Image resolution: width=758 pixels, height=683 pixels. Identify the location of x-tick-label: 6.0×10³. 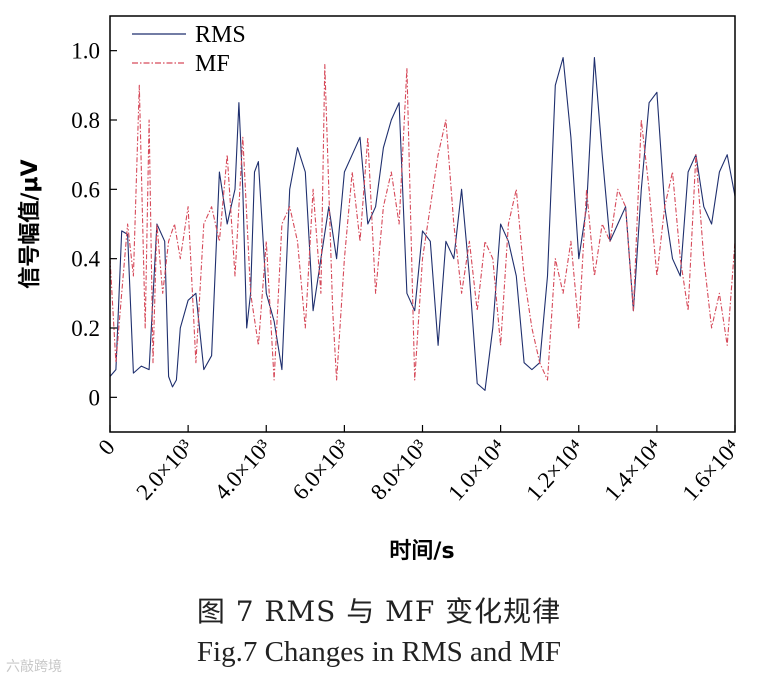
(321, 470).